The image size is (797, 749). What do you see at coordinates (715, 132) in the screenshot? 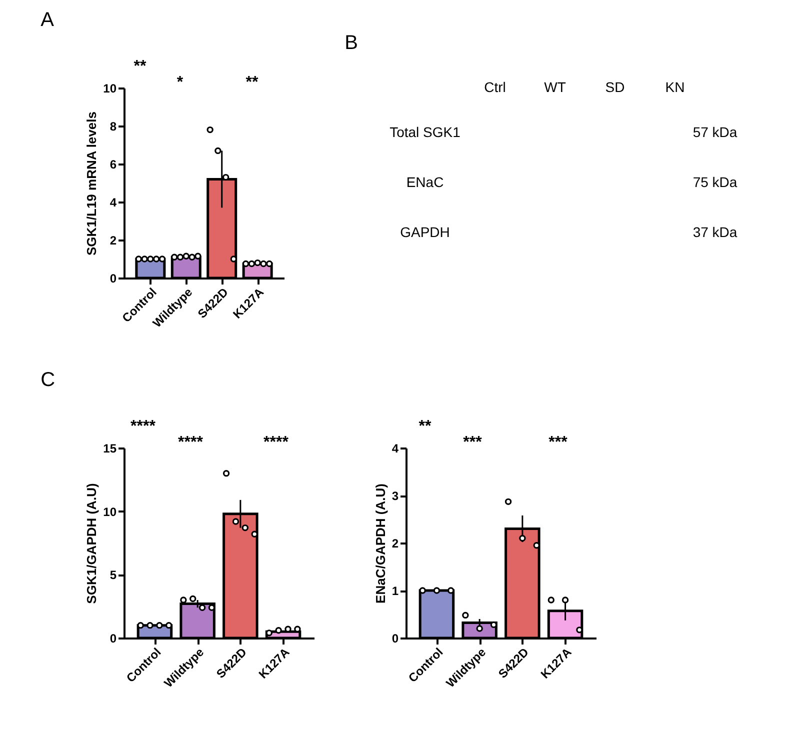
I see `text: 57 kDa` at bounding box center [715, 132].